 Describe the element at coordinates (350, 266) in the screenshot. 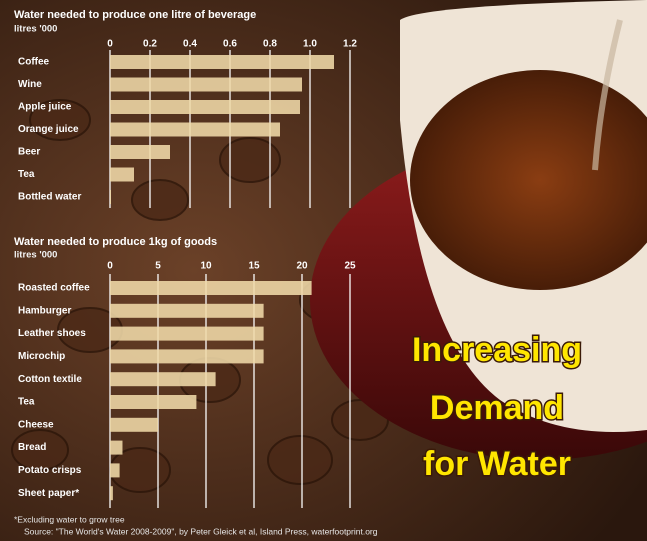

I see `x-tick-label: 25` at that location.